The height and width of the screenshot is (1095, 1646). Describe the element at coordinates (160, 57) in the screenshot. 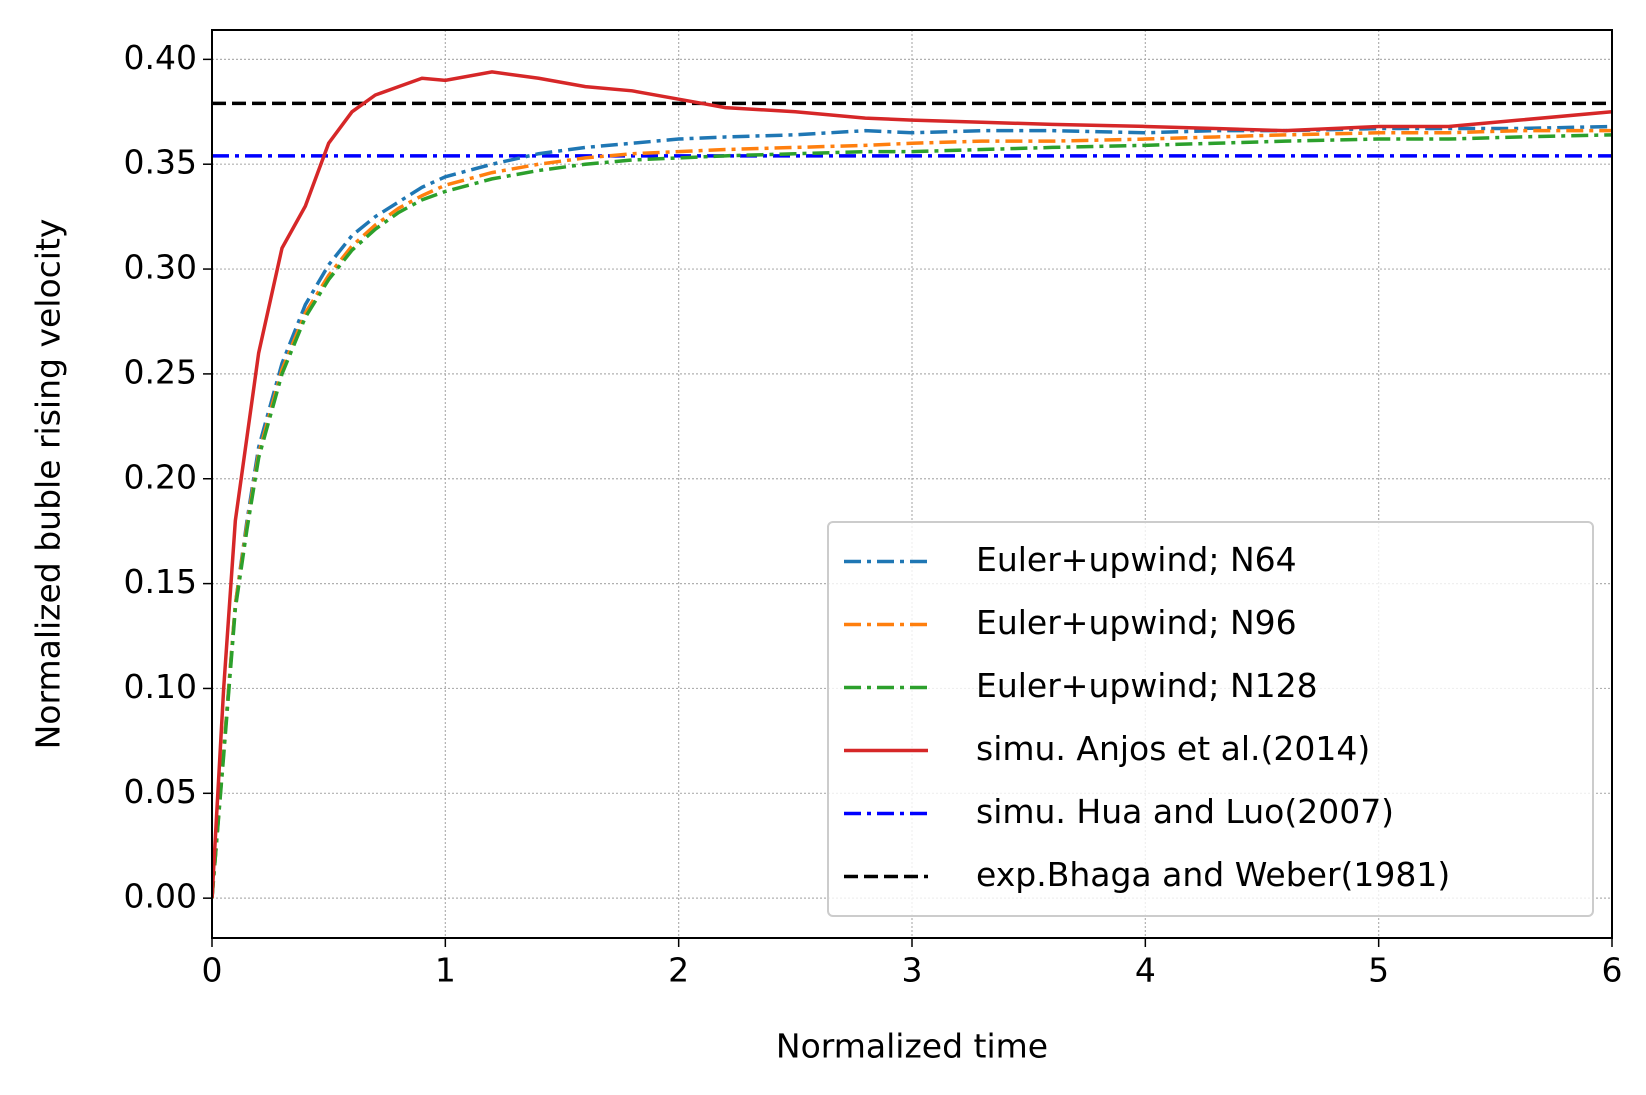

I see `y-tick-label: 0.40` at that location.